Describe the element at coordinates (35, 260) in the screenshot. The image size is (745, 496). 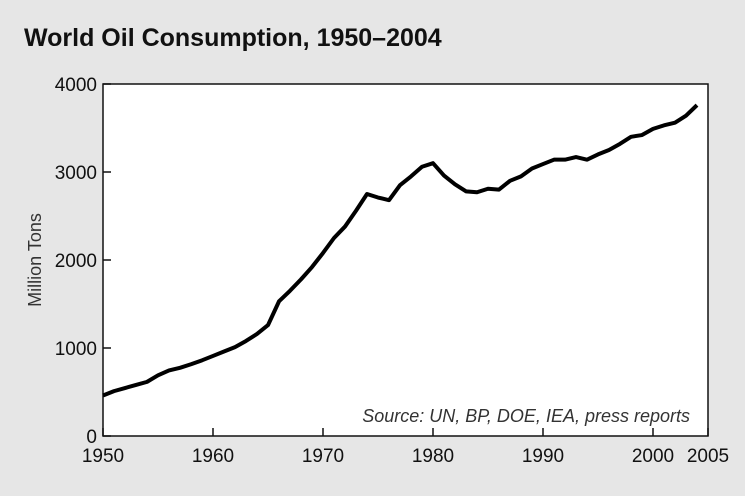
I see `y-axis-label: Million Tons` at that location.